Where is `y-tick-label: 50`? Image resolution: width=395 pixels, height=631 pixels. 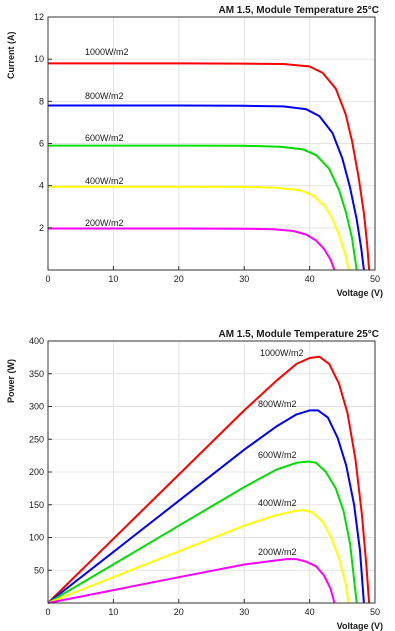 y-tick-label: 50 is located at coordinates (39, 570).